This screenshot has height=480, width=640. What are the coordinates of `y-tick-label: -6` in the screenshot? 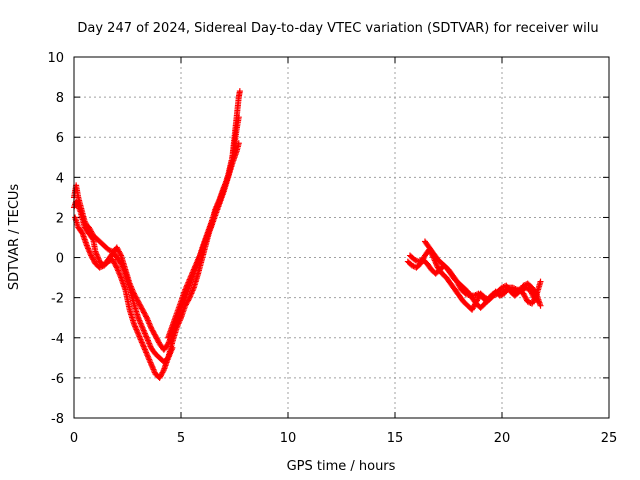 It's located at (57, 379).